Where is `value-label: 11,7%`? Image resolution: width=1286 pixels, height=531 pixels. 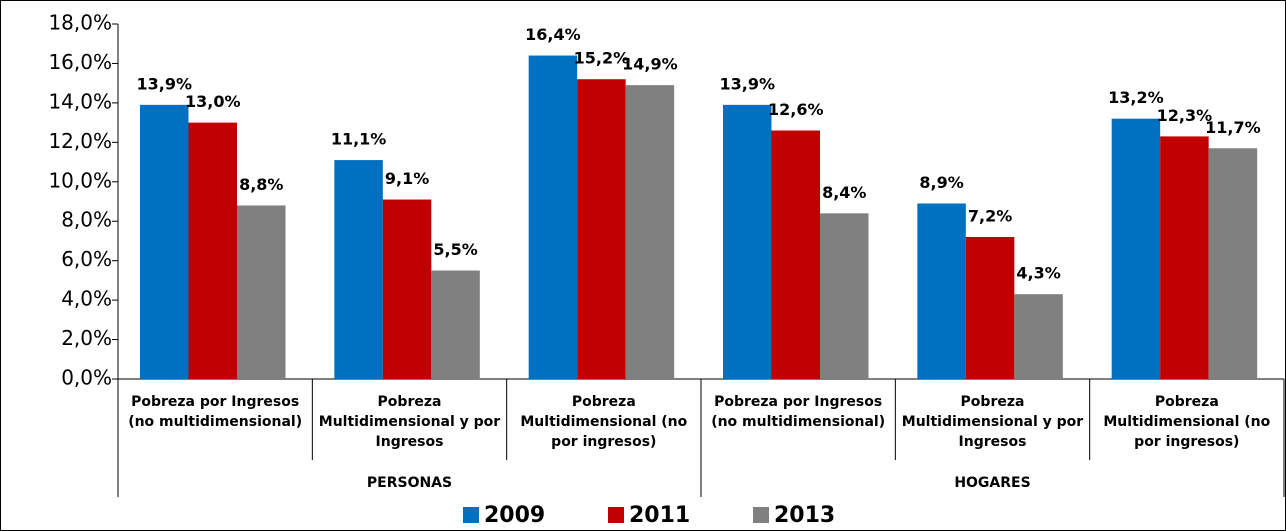
value-label: 11,7% is located at coordinates (1233, 127).